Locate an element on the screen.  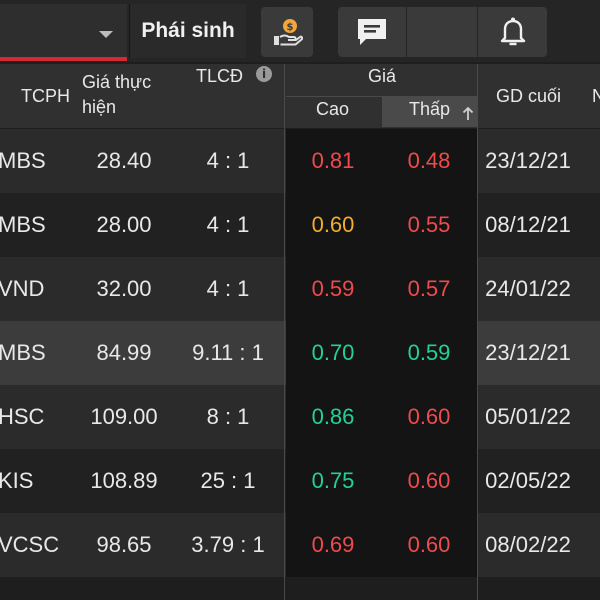
money-hand-button: $ is located at coordinates (287, 32).